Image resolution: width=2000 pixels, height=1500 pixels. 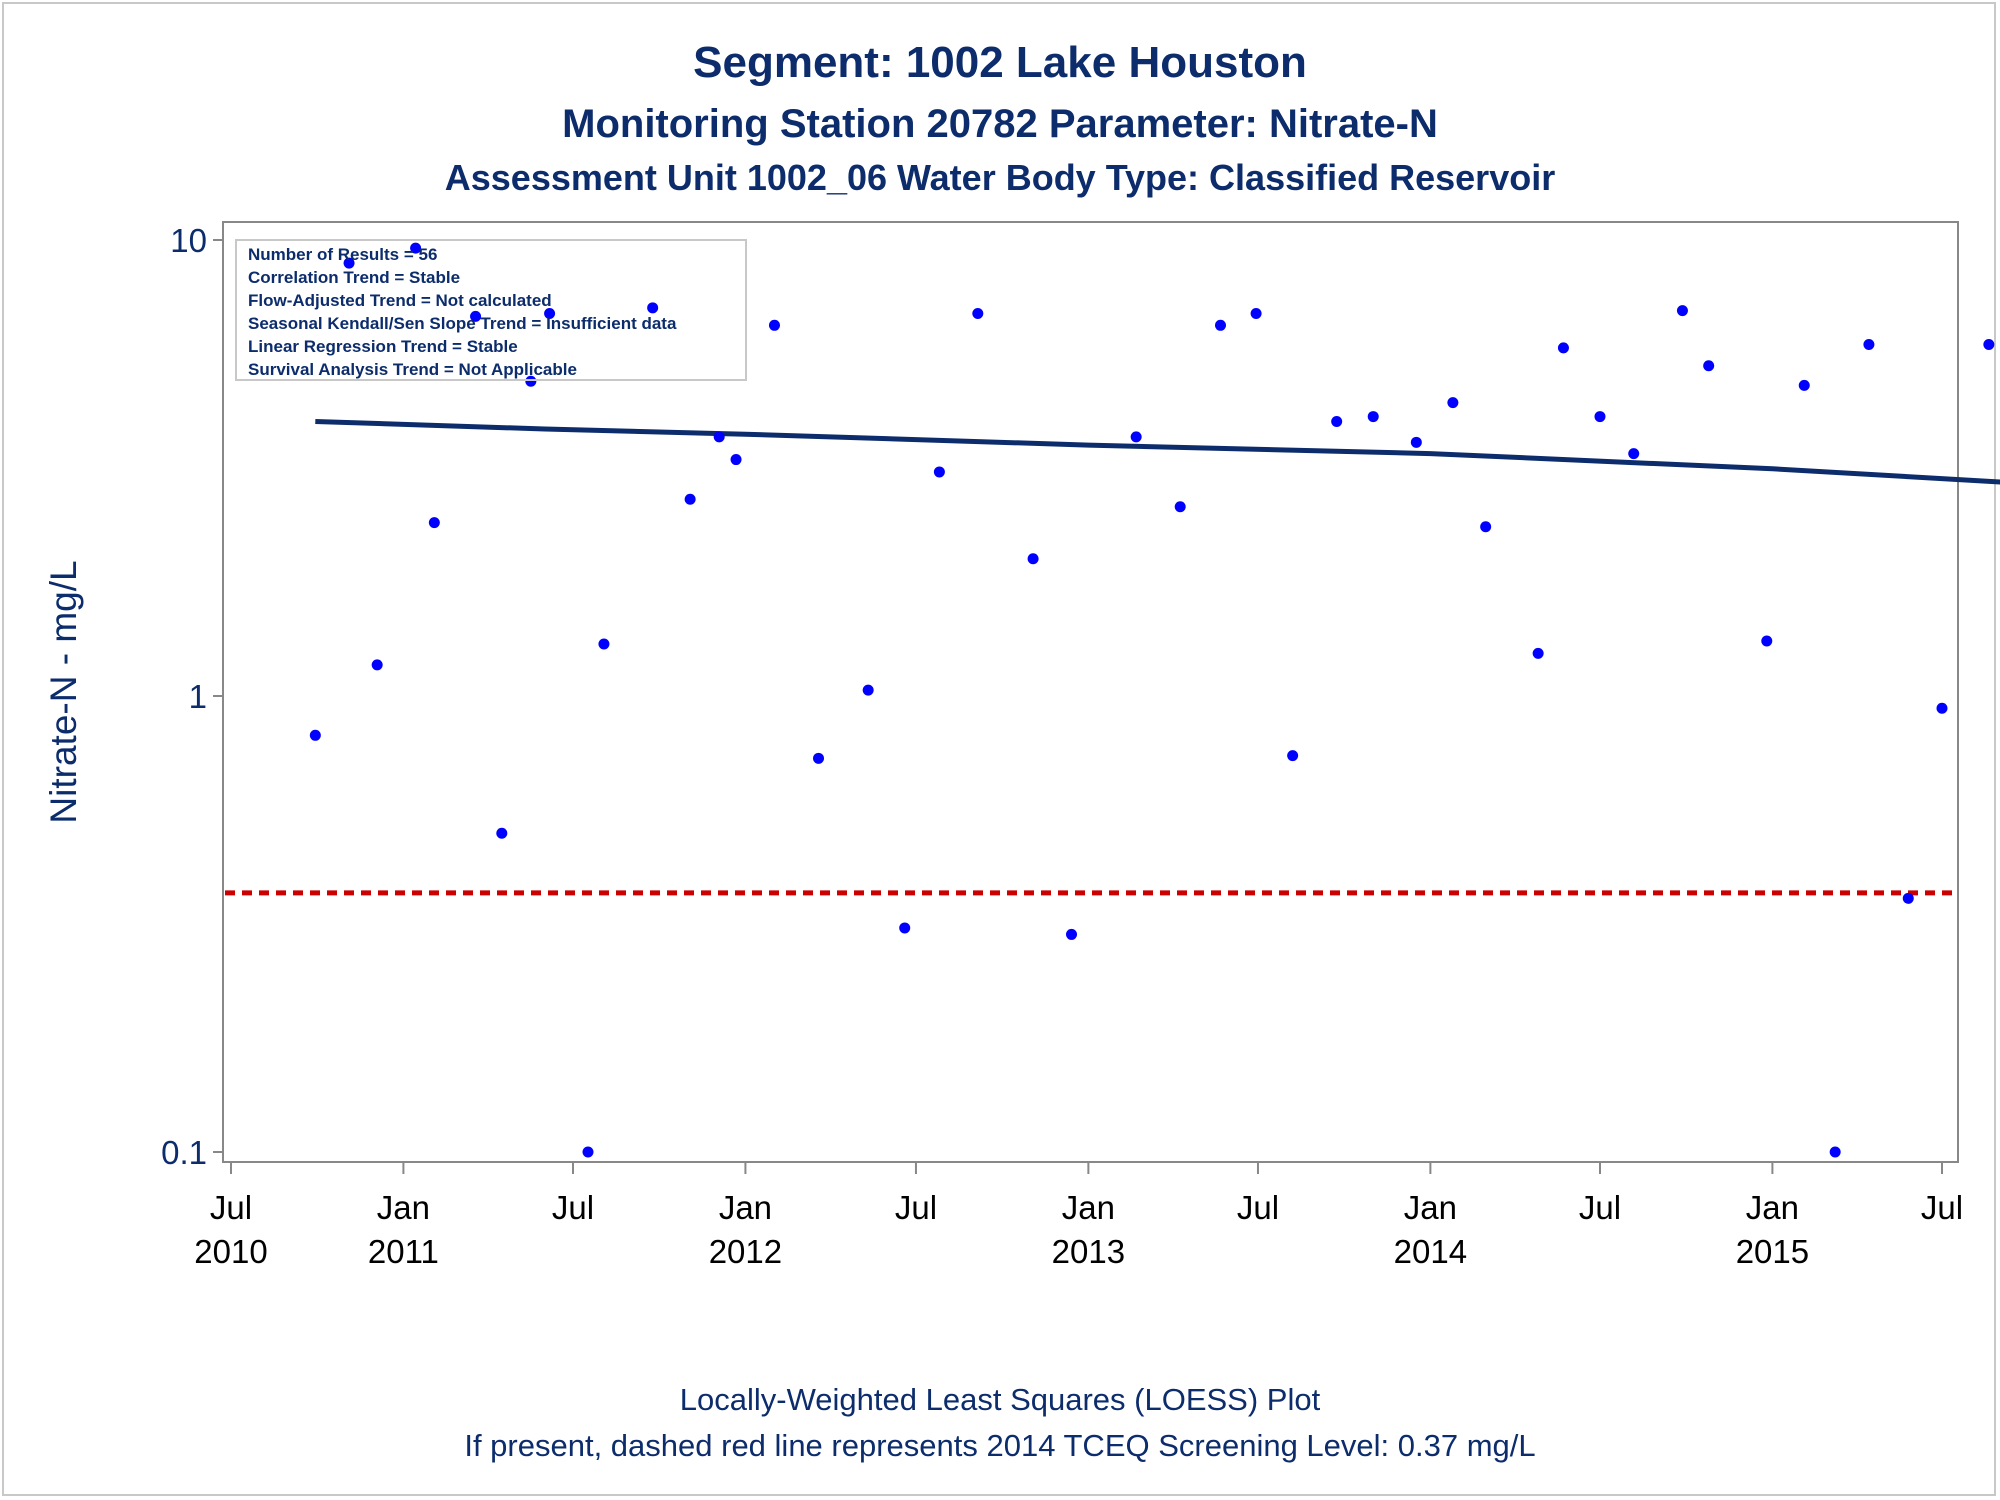 I want to click on y-axis-label: Nitrate-N - mg/L, so click(x=63, y=691).